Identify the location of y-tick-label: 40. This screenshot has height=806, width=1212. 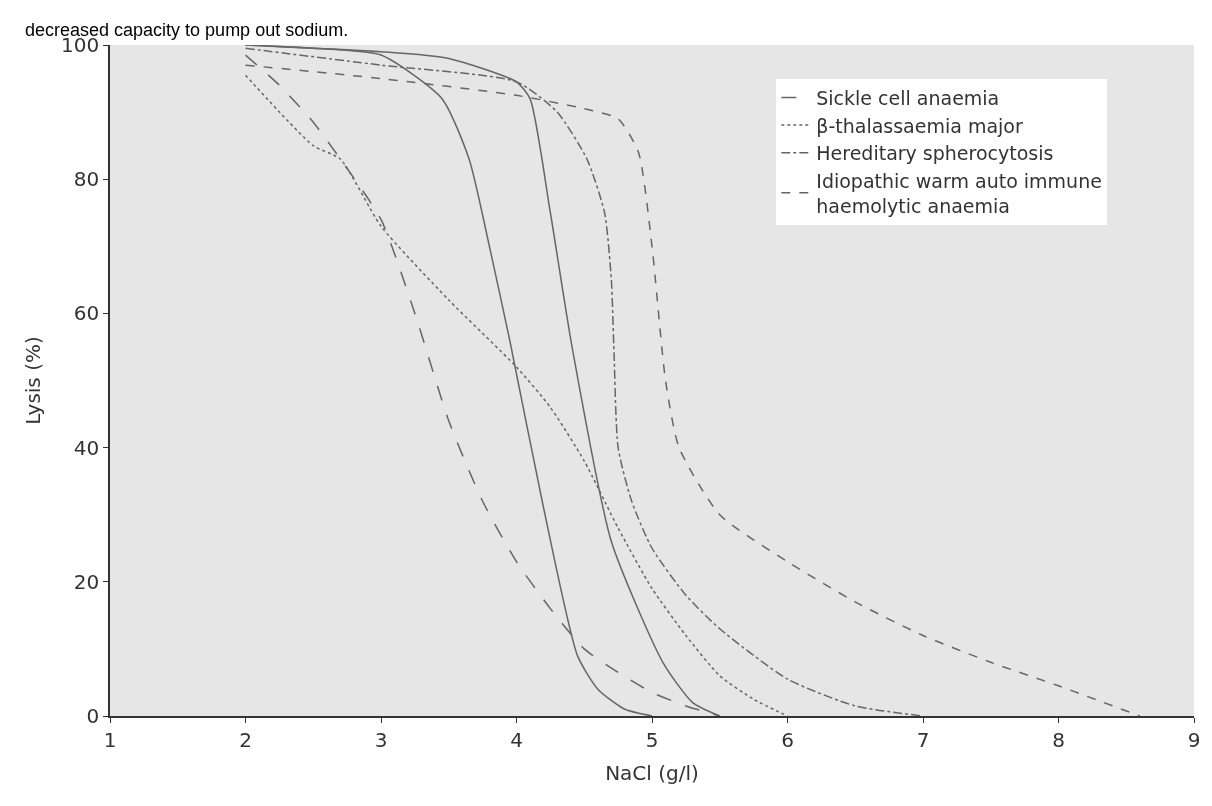
(86, 447).